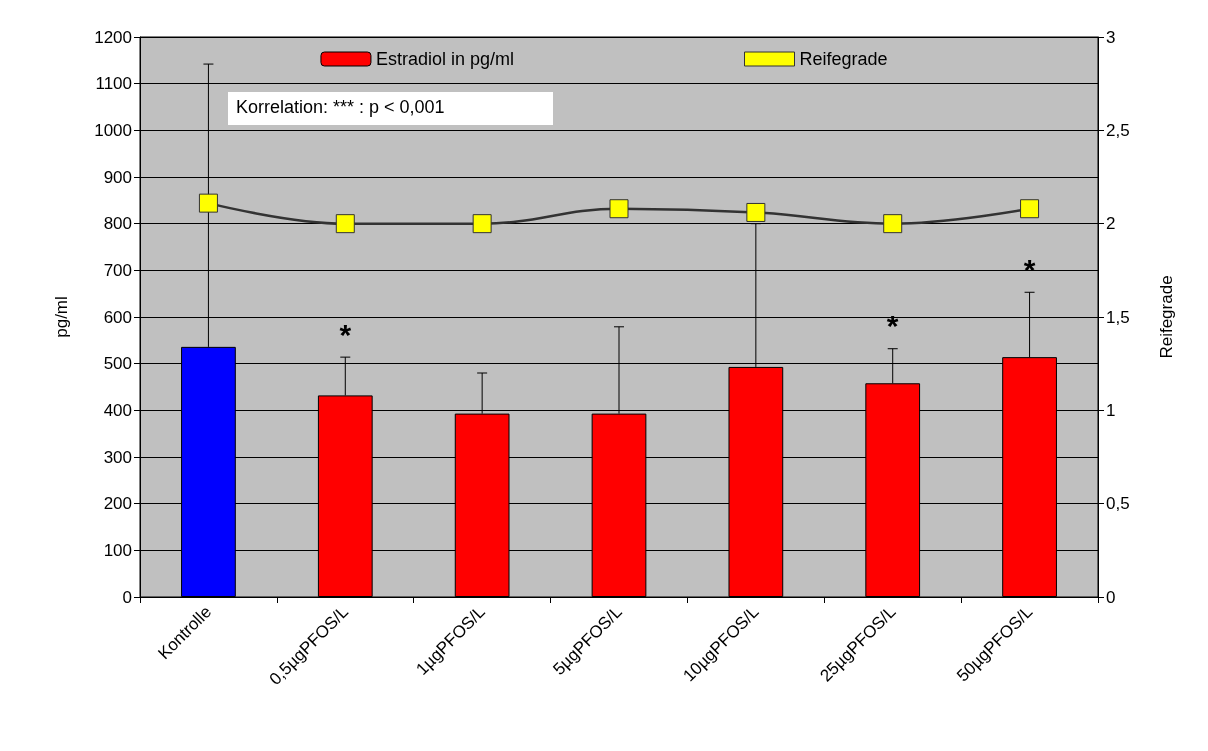  Describe the element at coordinates (117, 317) in the screenshot. I see `y-tick-label: 600` at that location.